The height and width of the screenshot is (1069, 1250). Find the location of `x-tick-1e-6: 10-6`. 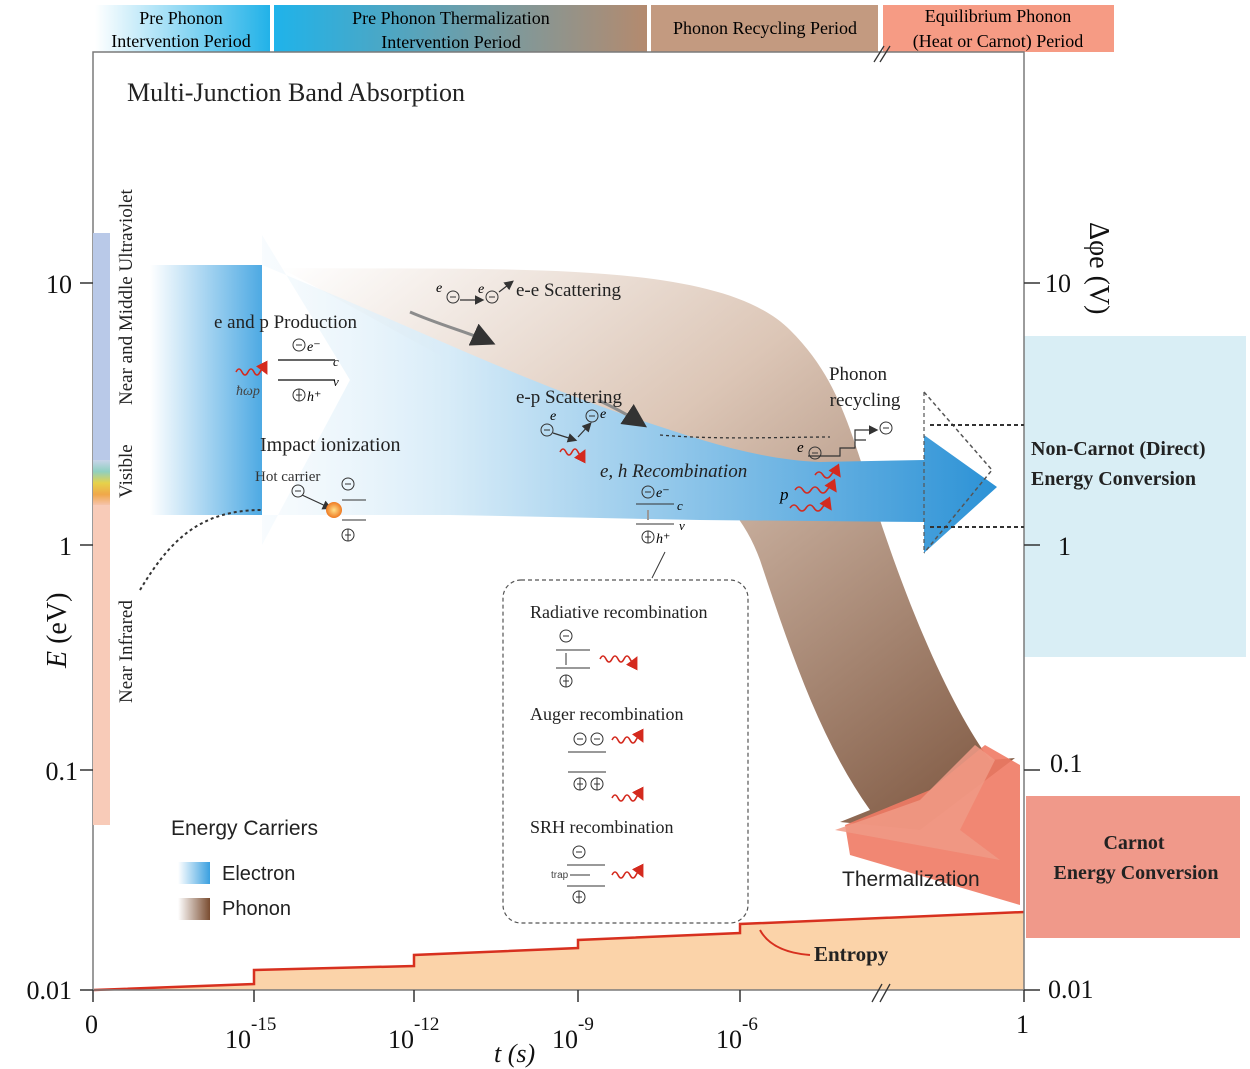

x-tick-1e-6: 10-6 is located at coordinates (737, 1034).